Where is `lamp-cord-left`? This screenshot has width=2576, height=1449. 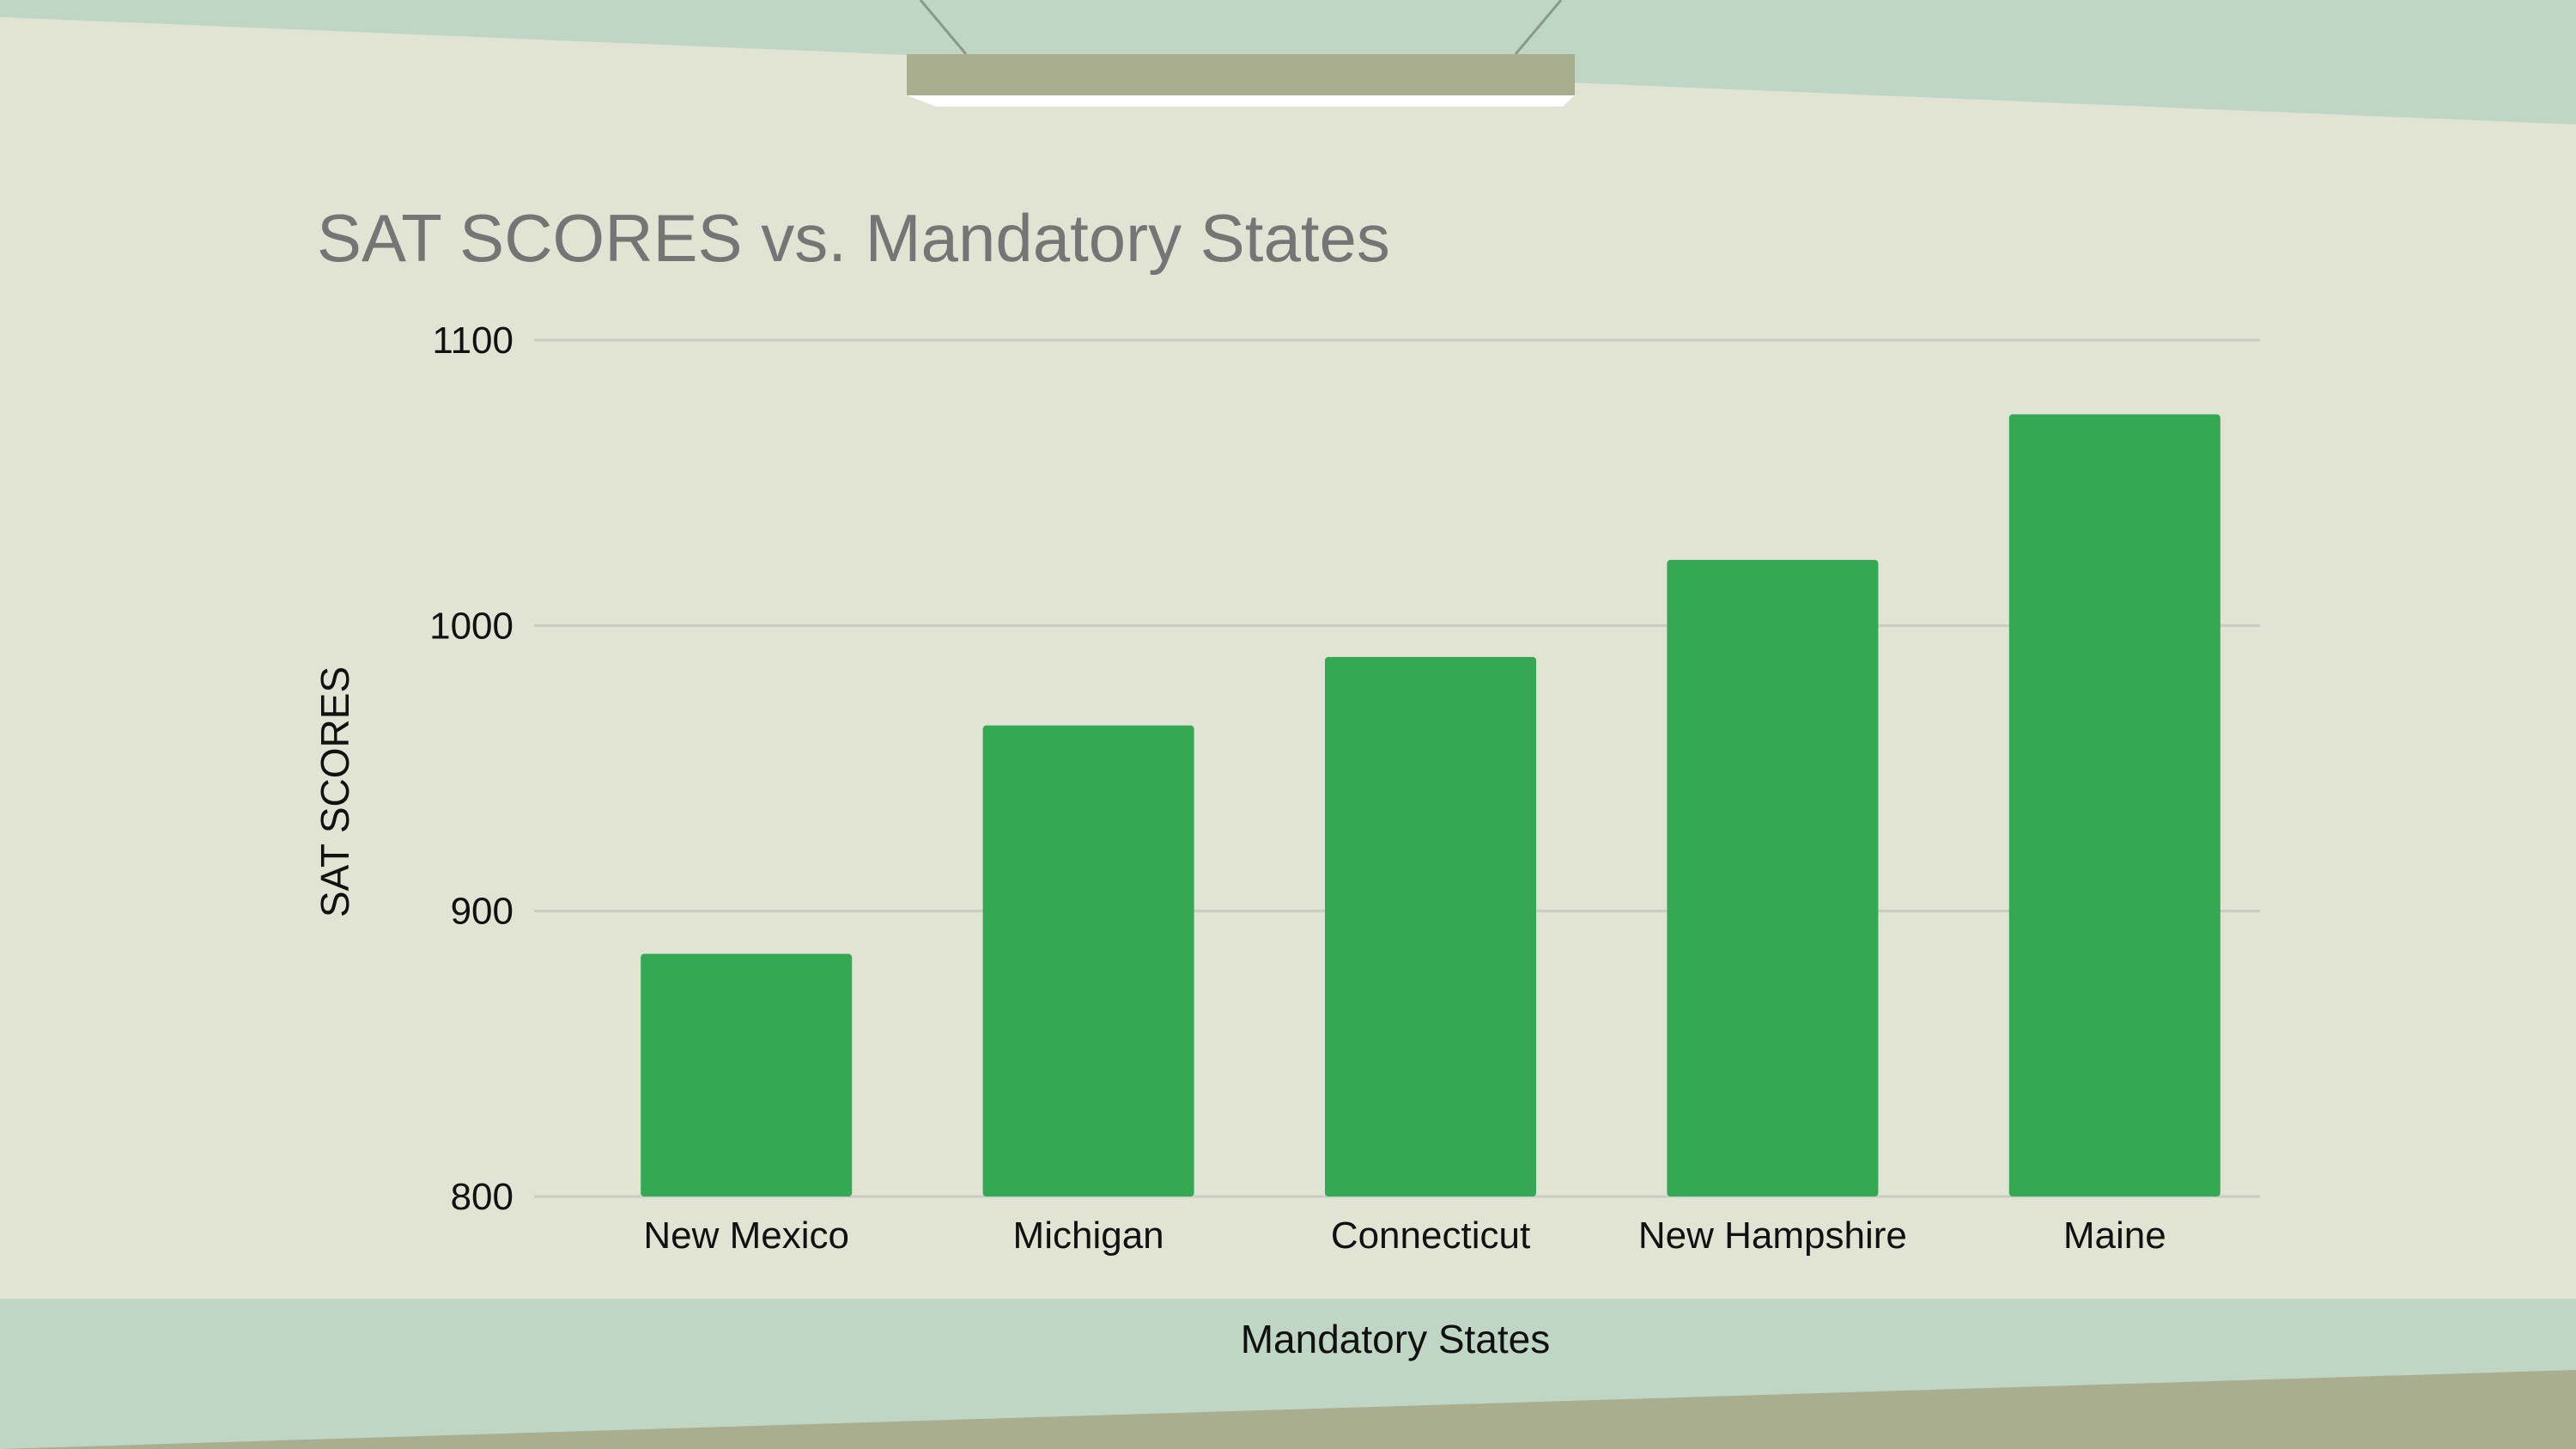
lamp-cord-left is located at coordinates (943, 27).